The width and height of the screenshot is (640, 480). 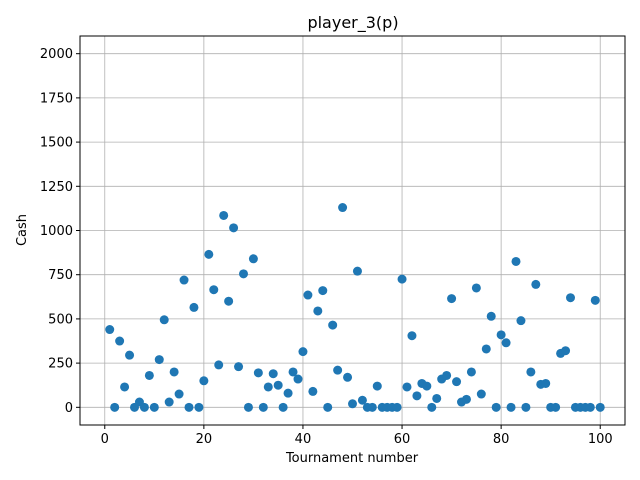 I want to click on x-tick-label: 80, so click(x=501, y=439).